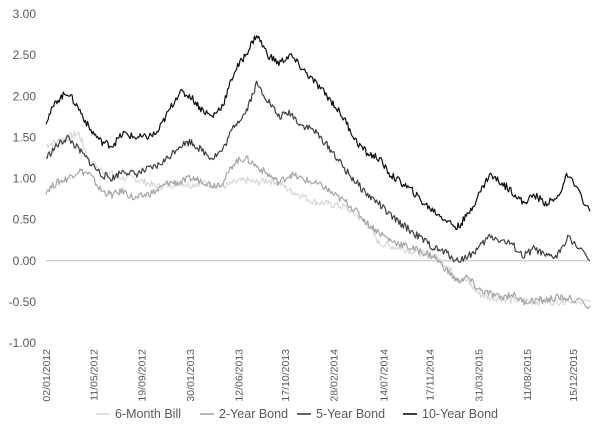 The height and width of the screenshot is (435, 600). What do you see at coordinates (25, 55) in the screenshot?
I see `y-tick-label: 2.50` at bounding box center [25, 55].